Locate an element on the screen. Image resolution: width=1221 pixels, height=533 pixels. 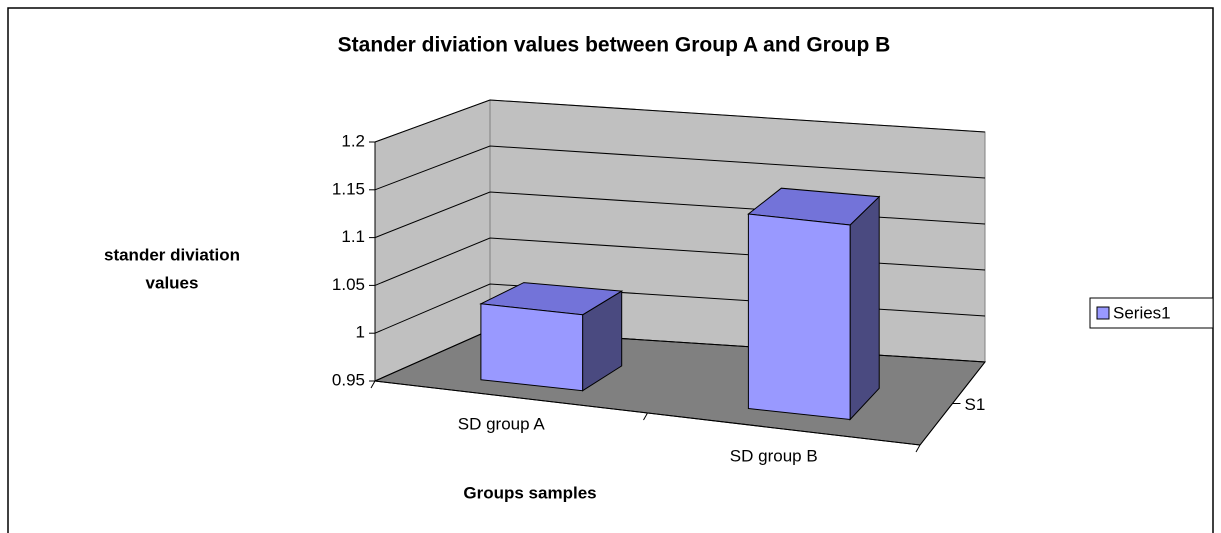
legend-box is located at coordinates (1151, 313).